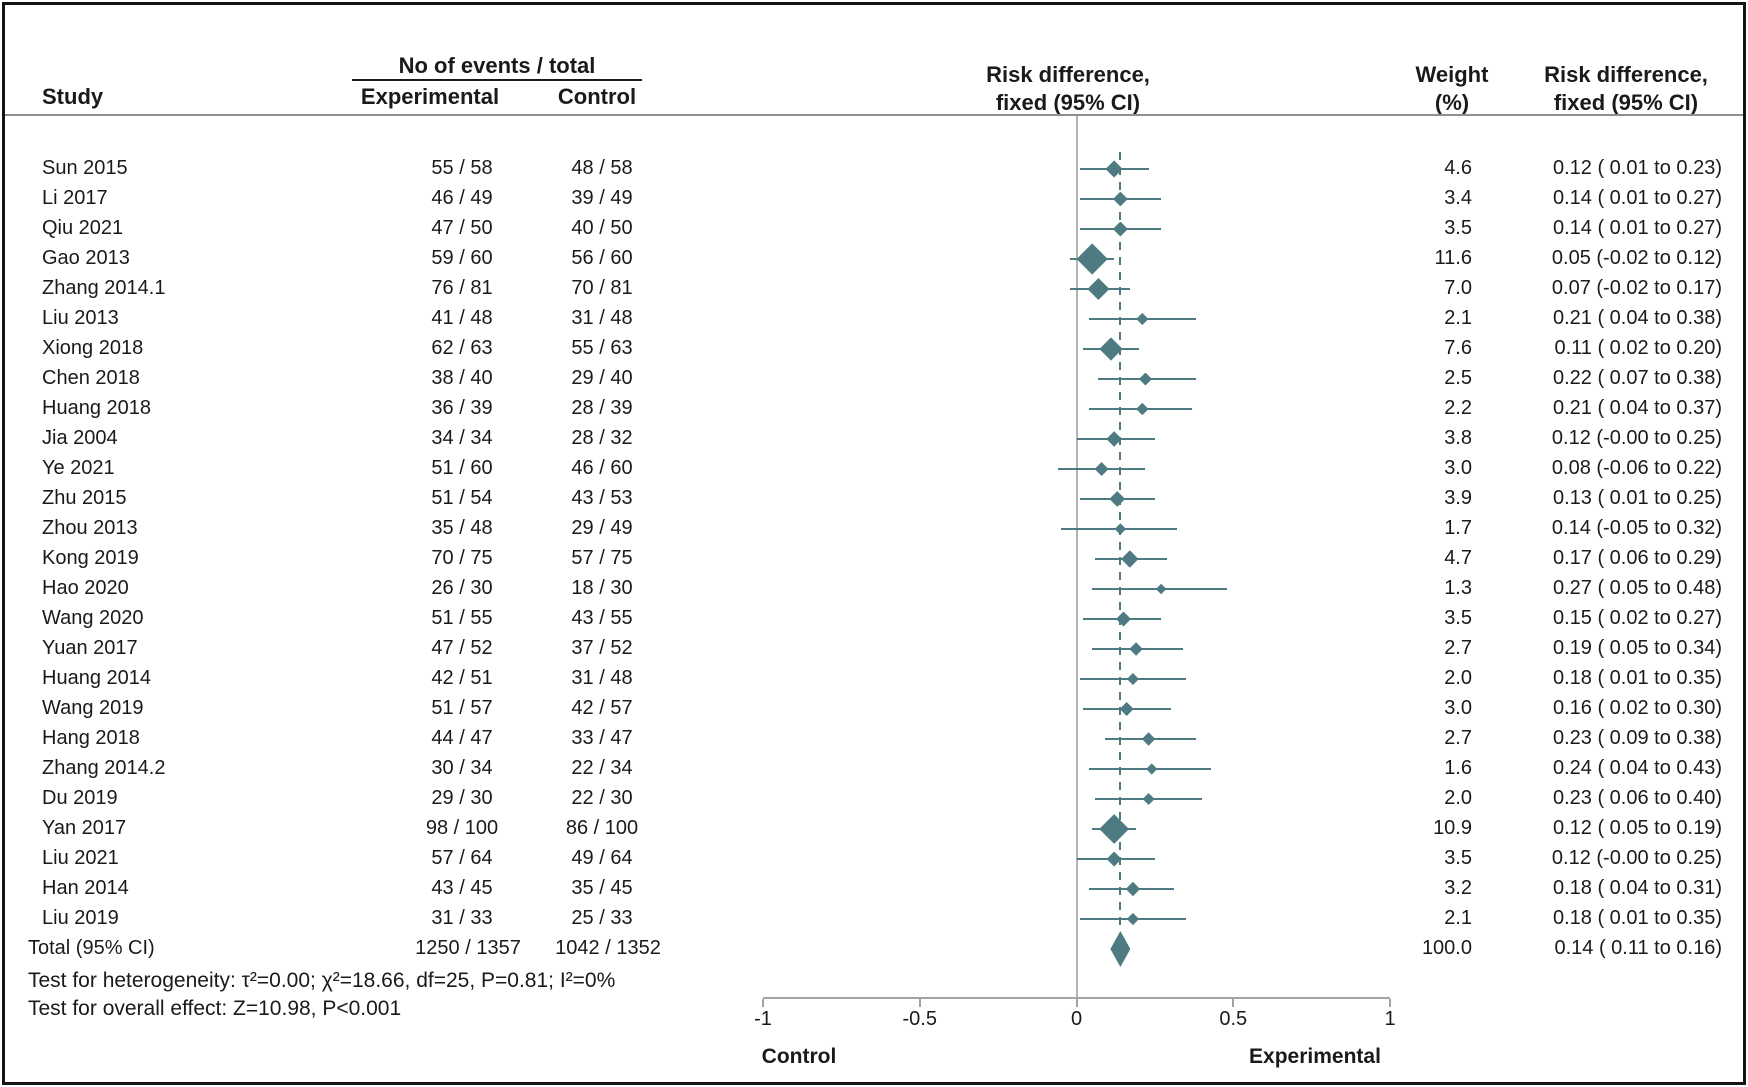 Image resolution: width=1748 pixels, height=1087 pixels. What do you see at coordinates (462, 348) in the screenshot?
I see `experimental-events: 62 / 63` at bounding box center [462, 348].